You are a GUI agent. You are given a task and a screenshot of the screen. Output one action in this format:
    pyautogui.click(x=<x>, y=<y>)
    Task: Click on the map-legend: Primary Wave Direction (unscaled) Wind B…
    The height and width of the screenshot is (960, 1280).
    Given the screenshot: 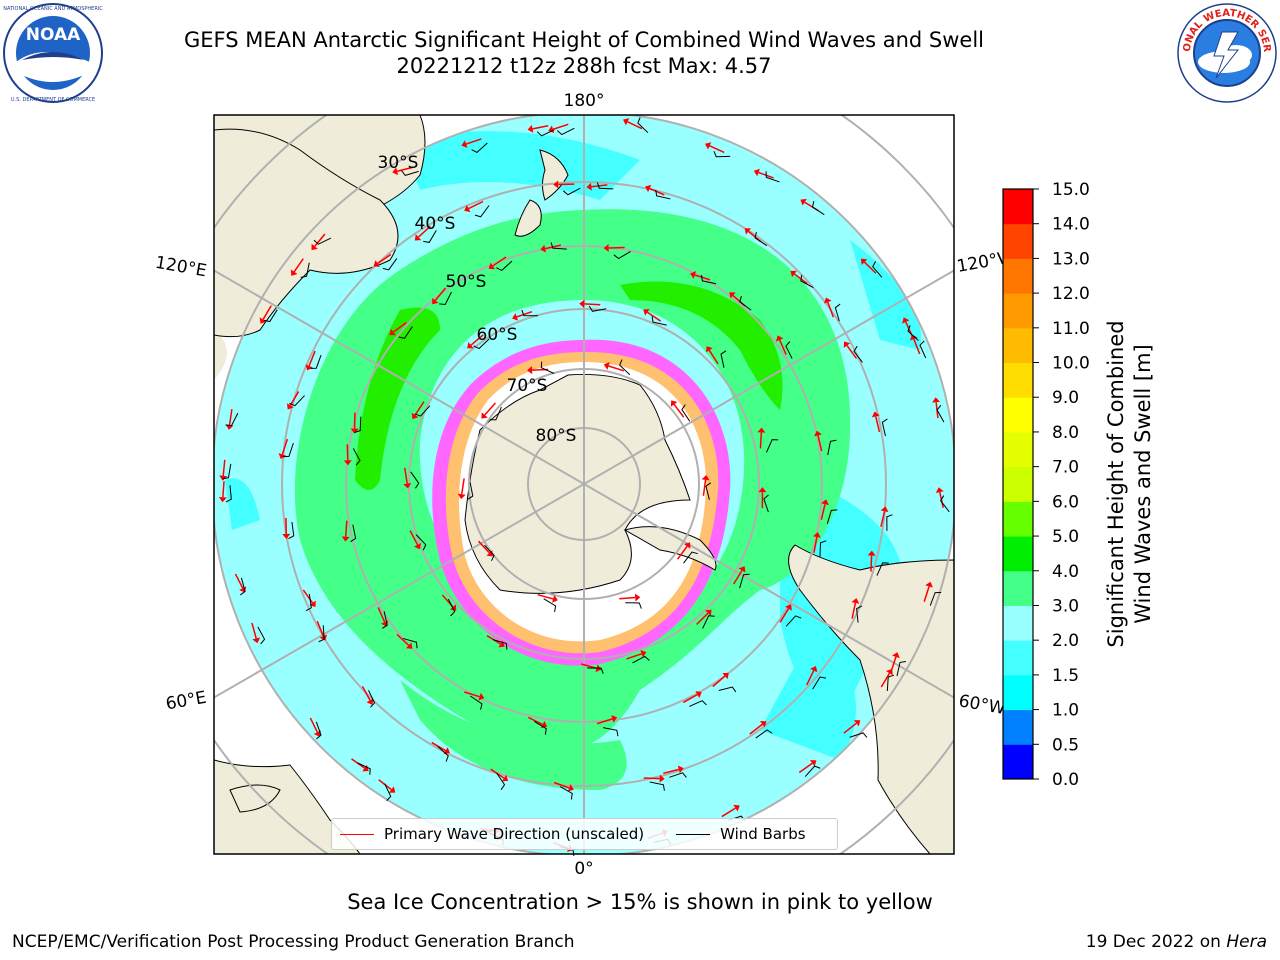 What is the action you would take?
    pyautogui.click(x=584, y=834)
    